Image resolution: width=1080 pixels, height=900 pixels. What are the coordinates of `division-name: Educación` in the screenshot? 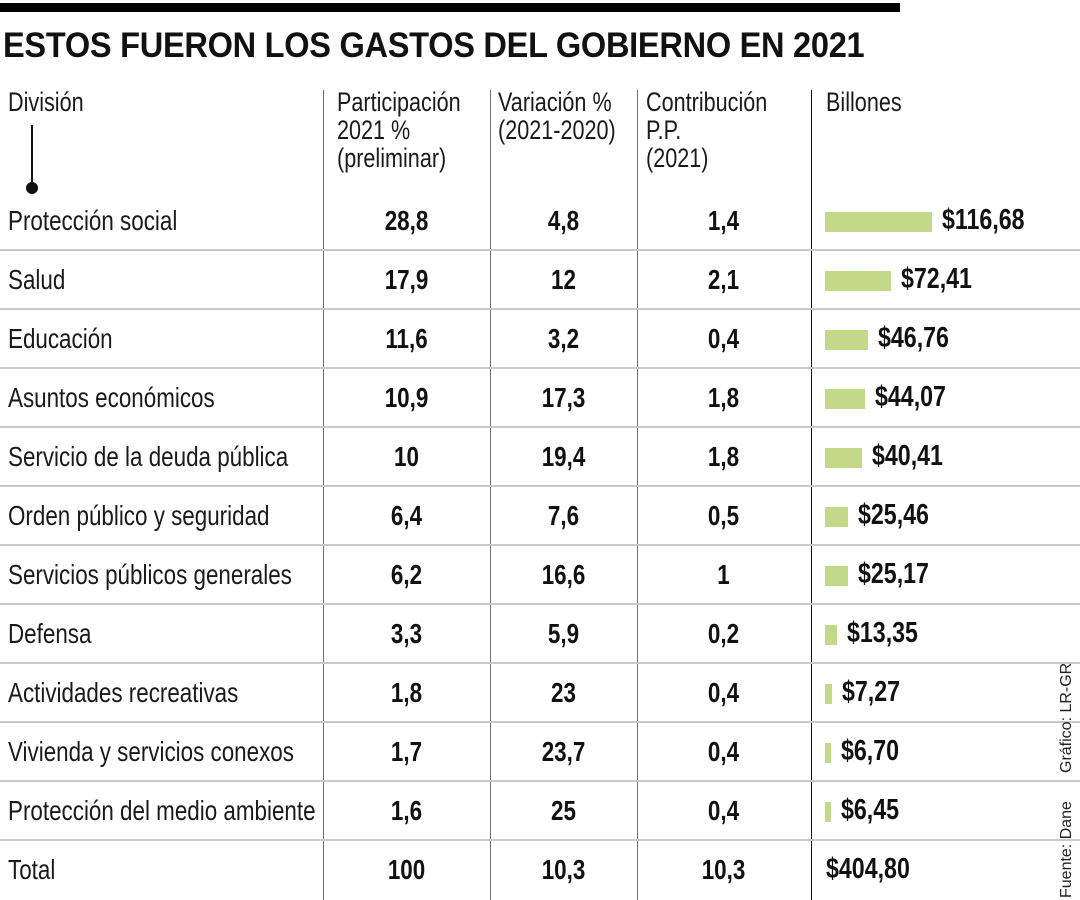 It's located at (60, 338).